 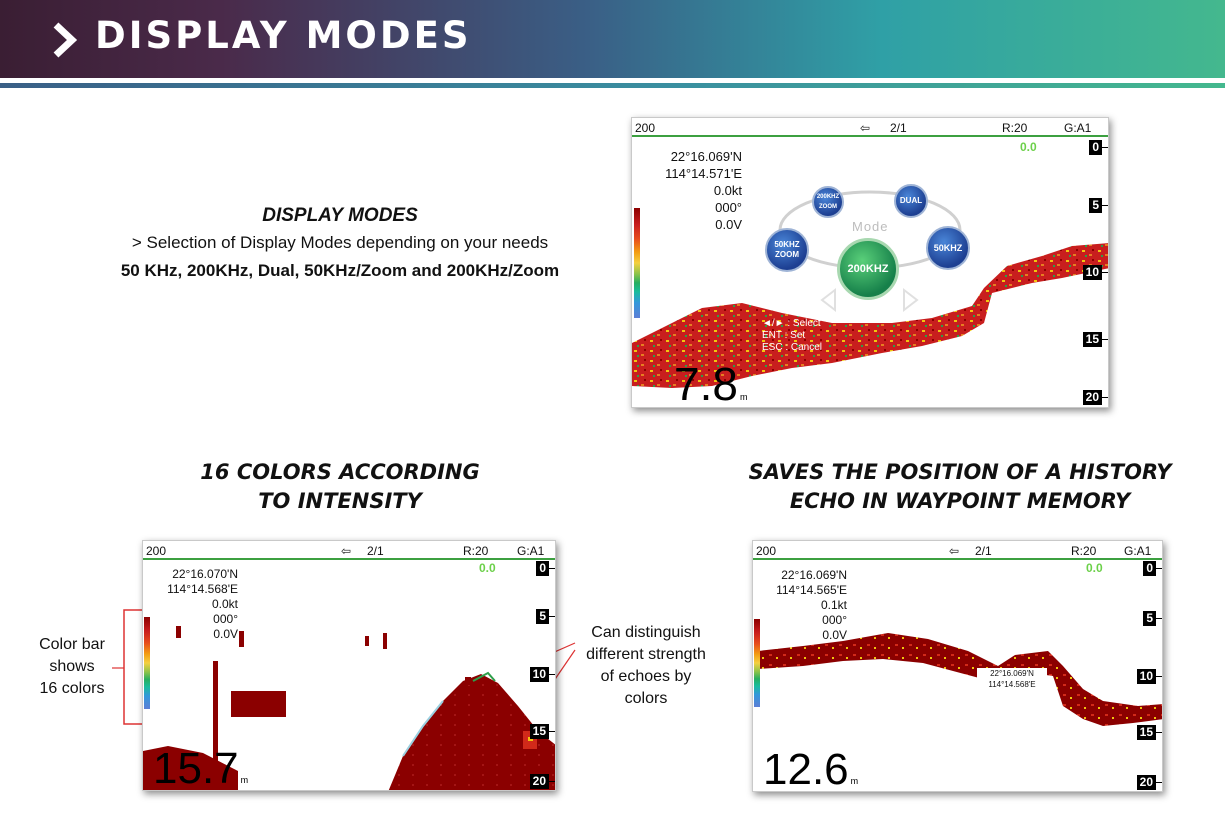 What do you see at coordinates (65, 40) in the screenshot?
I see `chevron-right-icon` at bounding box center [65, 40].